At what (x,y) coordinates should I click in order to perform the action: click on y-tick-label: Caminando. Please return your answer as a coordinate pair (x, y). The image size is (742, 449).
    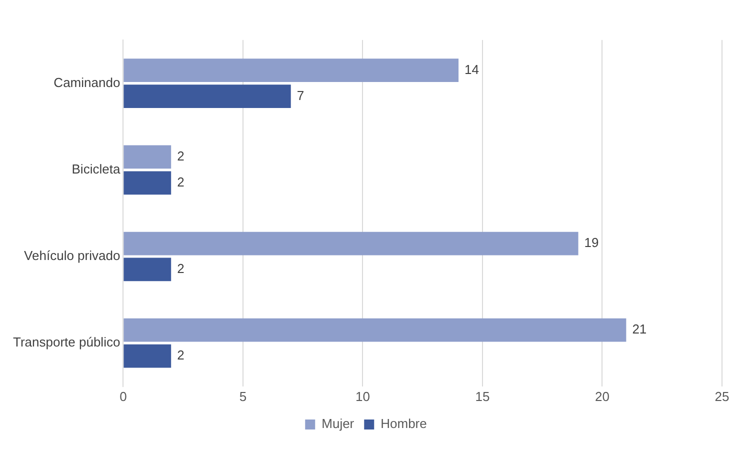
    Looking at the image, I should click on (87, 82).